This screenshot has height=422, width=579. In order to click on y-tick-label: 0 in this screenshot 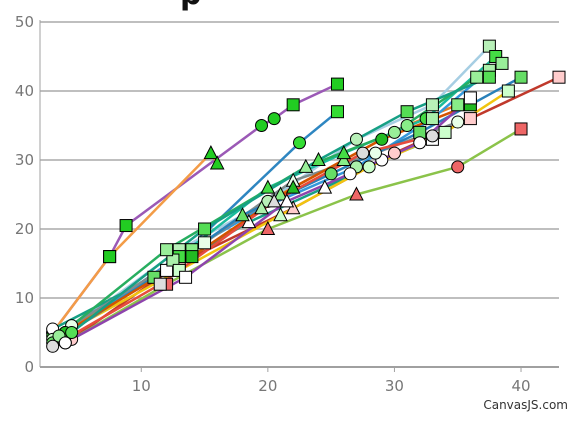, I will do `click(29, 367)`.